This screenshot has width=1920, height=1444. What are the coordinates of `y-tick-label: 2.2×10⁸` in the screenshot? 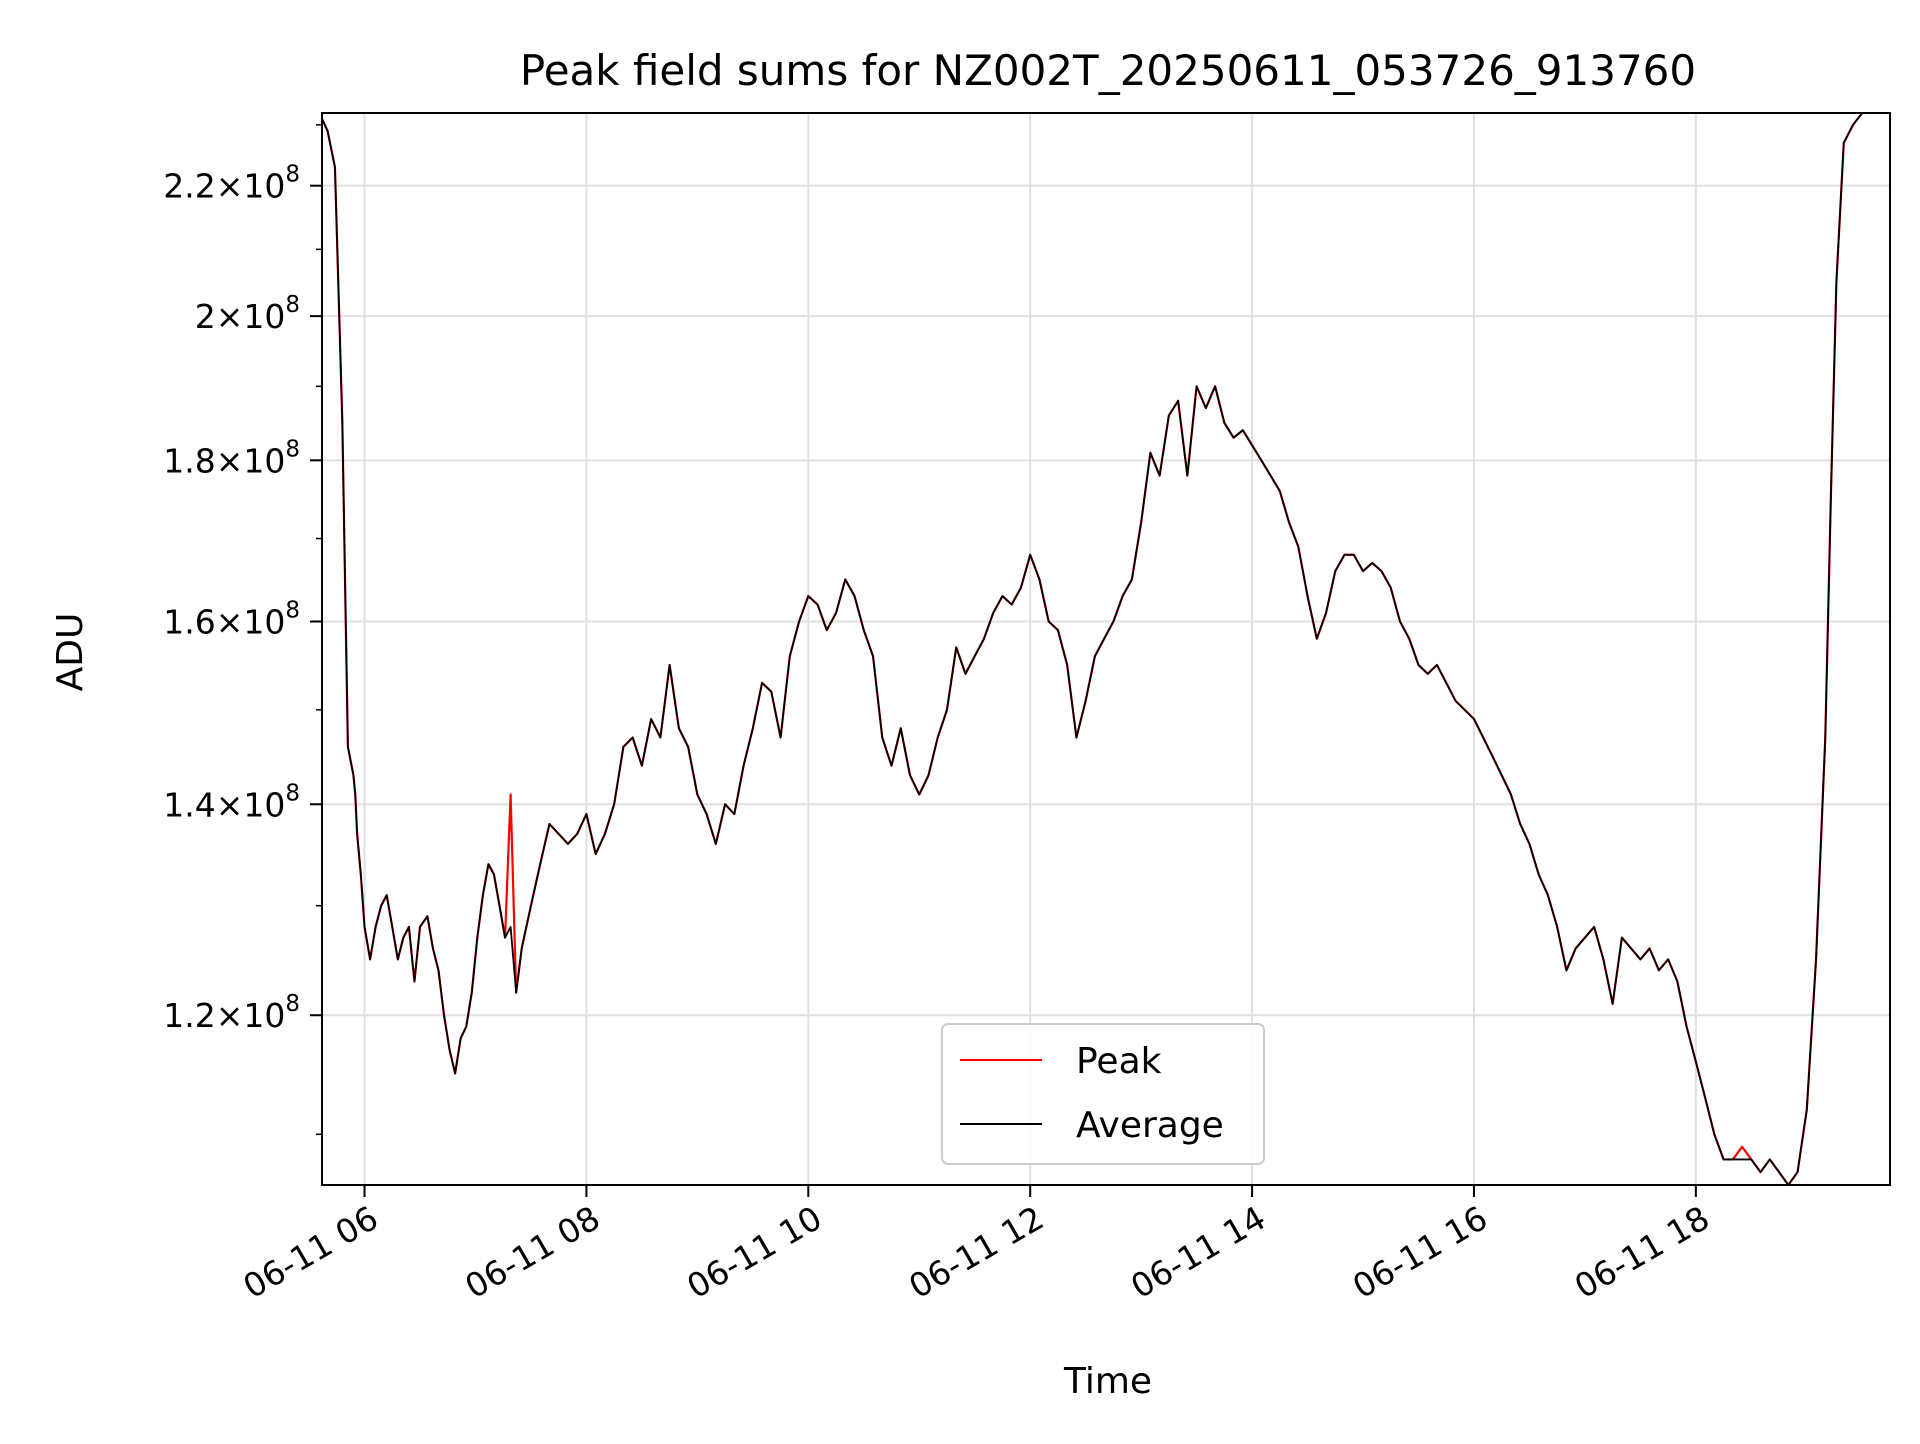 It's located at (231, 184).